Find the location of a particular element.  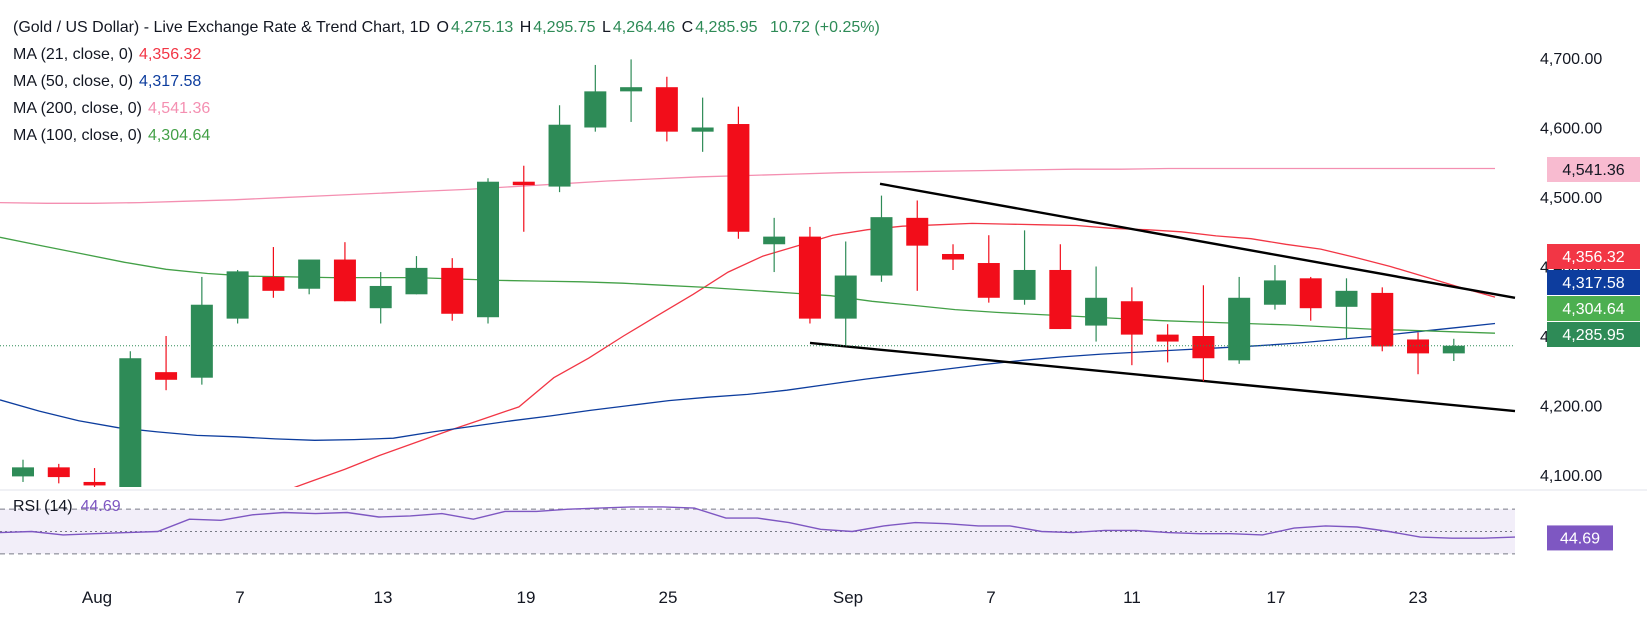

high-value: 4,295.75 is located at coordinates (564, 27).